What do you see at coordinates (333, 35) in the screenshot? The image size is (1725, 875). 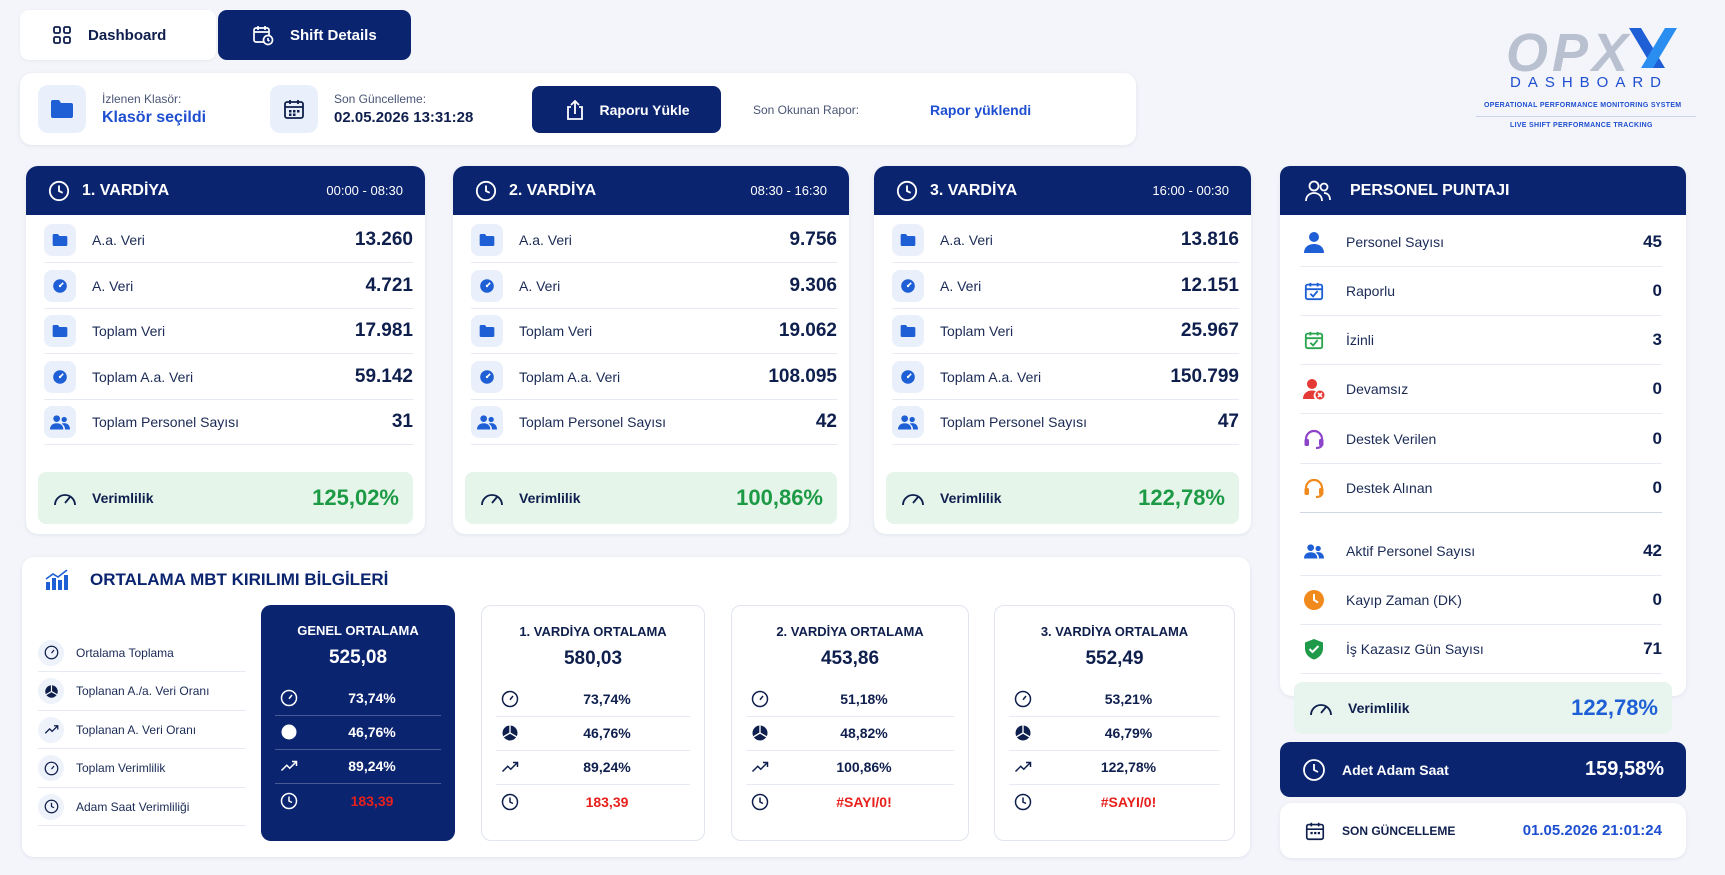 I see `tab-shift-details-label: Shift Details` at bounding box center [333, 35].